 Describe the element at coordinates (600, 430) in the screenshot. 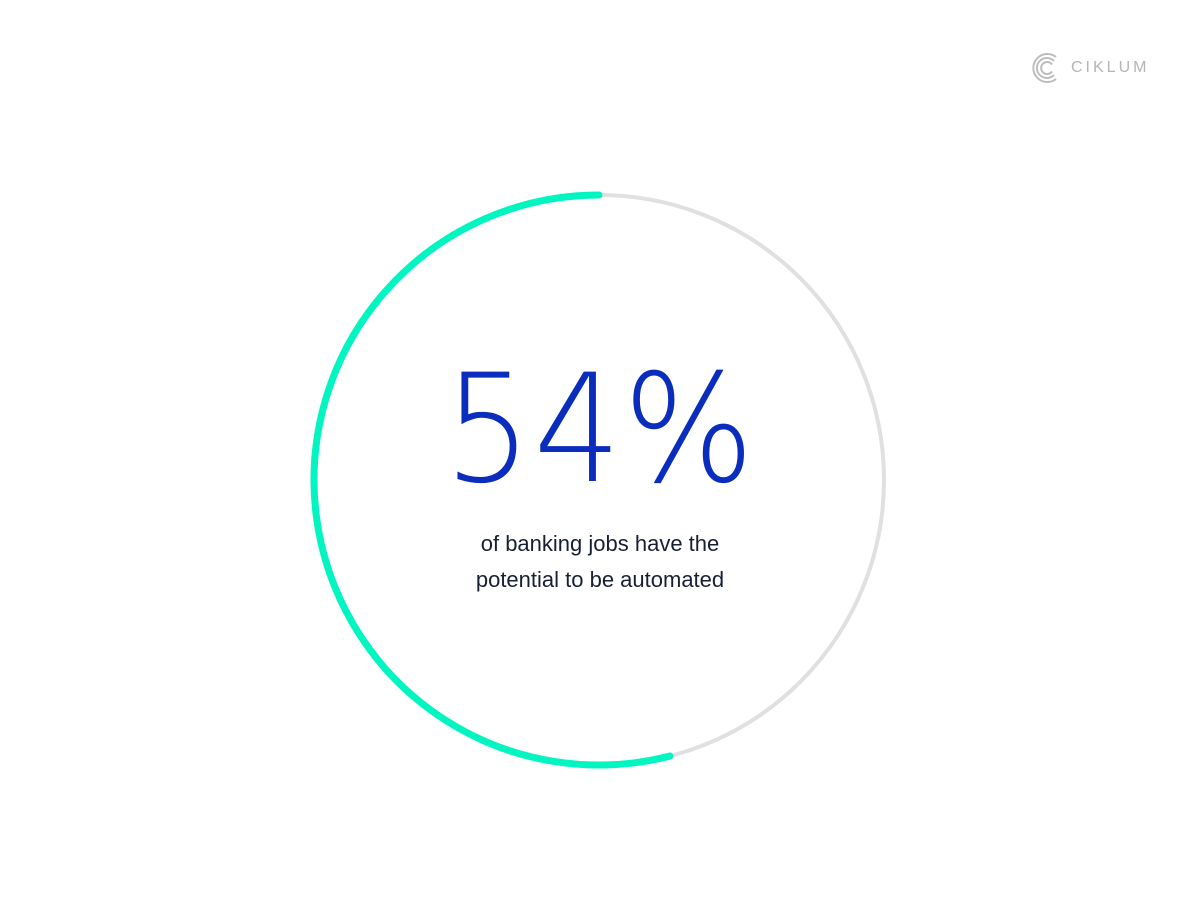

I see `percentage-value: 54%` at that location.